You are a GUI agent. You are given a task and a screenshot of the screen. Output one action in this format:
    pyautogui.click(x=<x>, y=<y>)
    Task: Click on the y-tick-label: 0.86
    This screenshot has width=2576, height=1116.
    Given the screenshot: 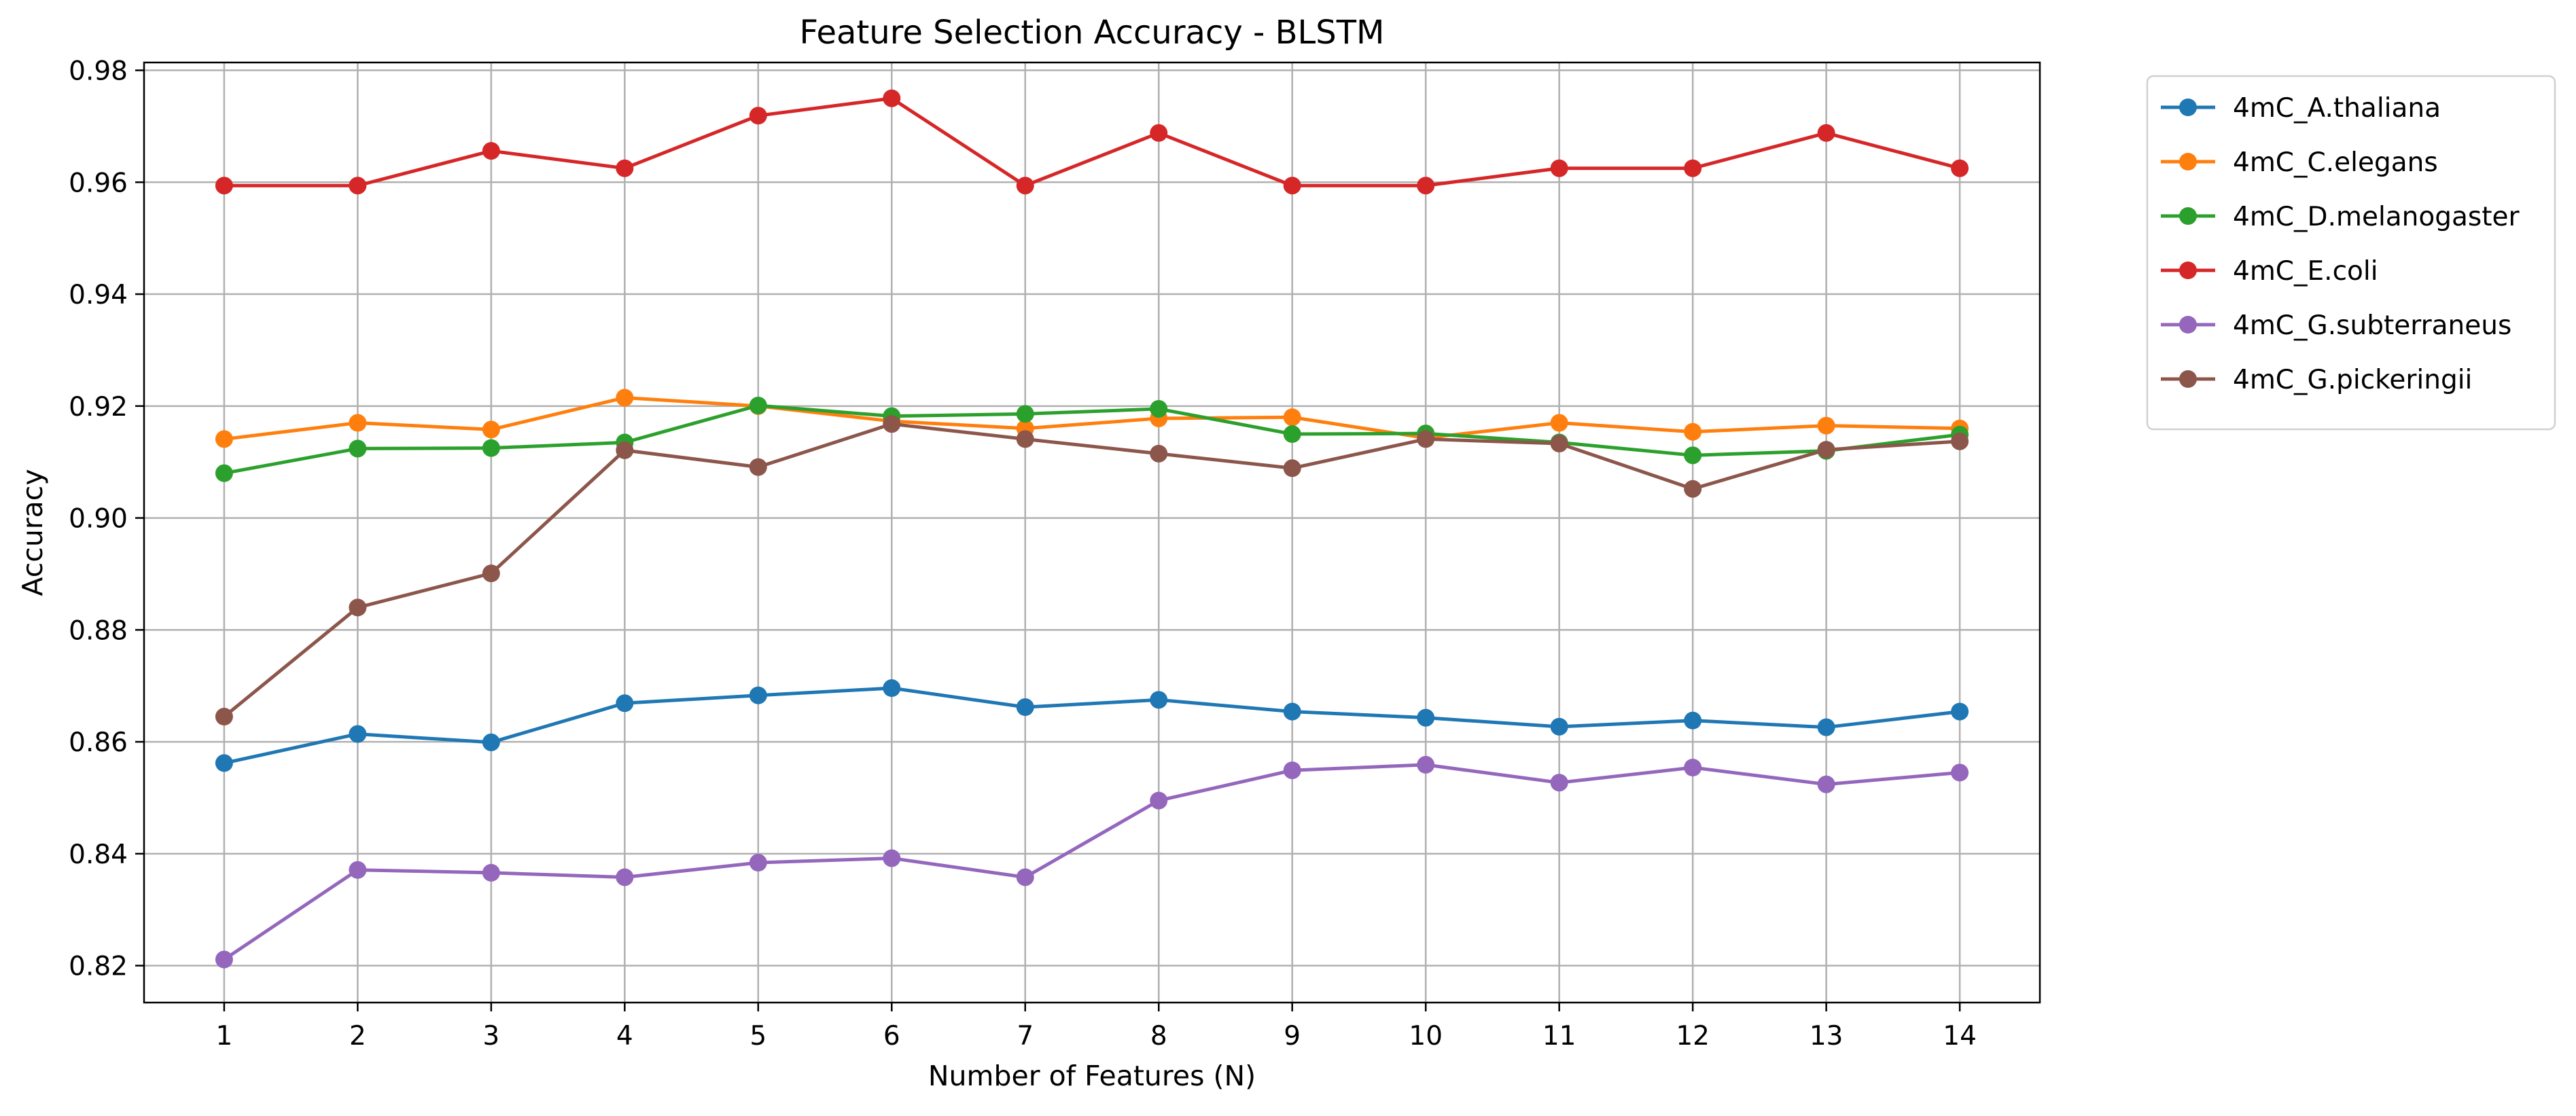 What is the action you would take?
    pyautogui.click(x=98, y=742)
    